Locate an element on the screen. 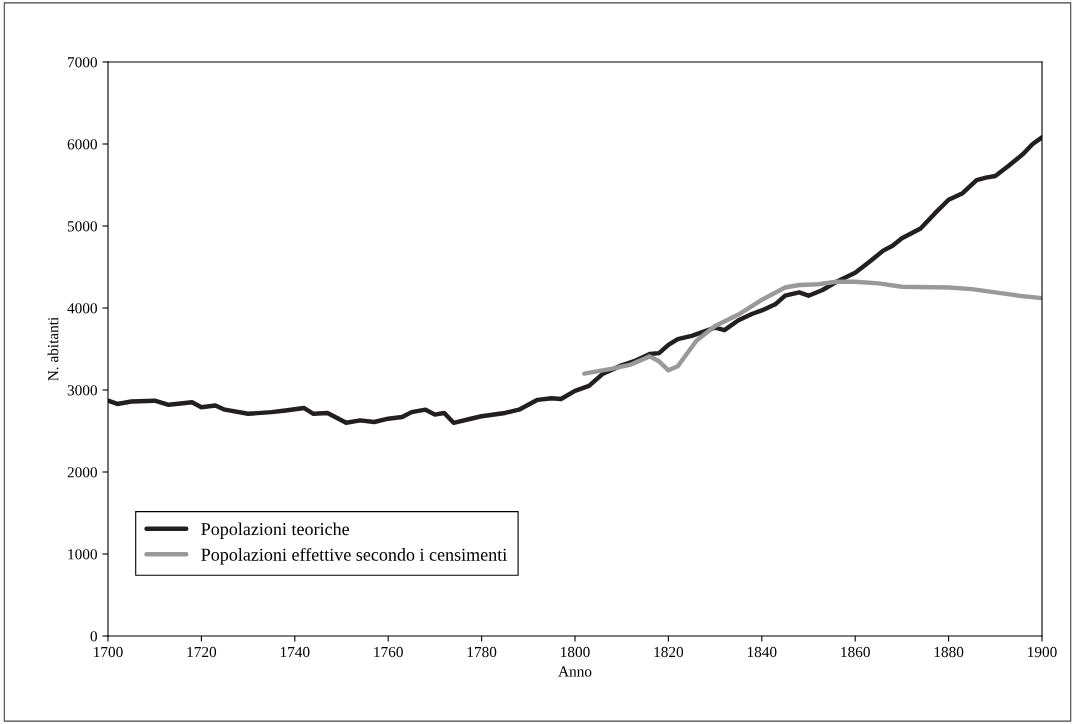  y-tick-label: 6000 is located at coordinates (82, 144).